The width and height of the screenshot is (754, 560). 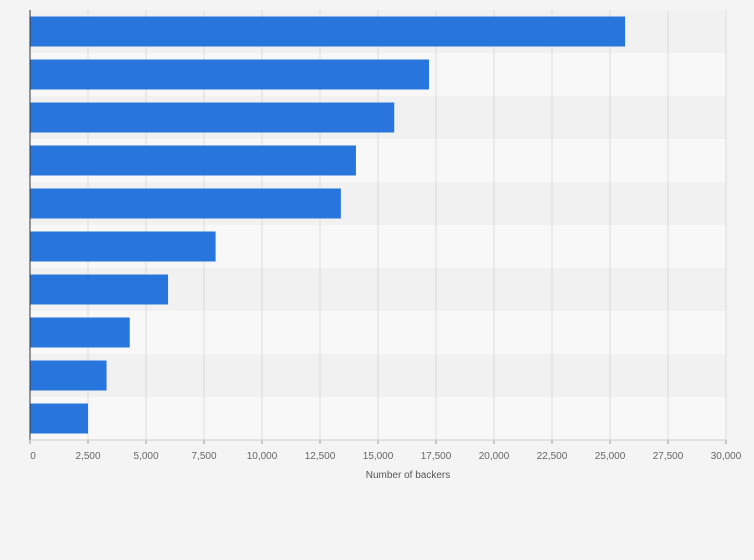 I want to click on x-tick-label: 2,500, so click(x=87, y=456).